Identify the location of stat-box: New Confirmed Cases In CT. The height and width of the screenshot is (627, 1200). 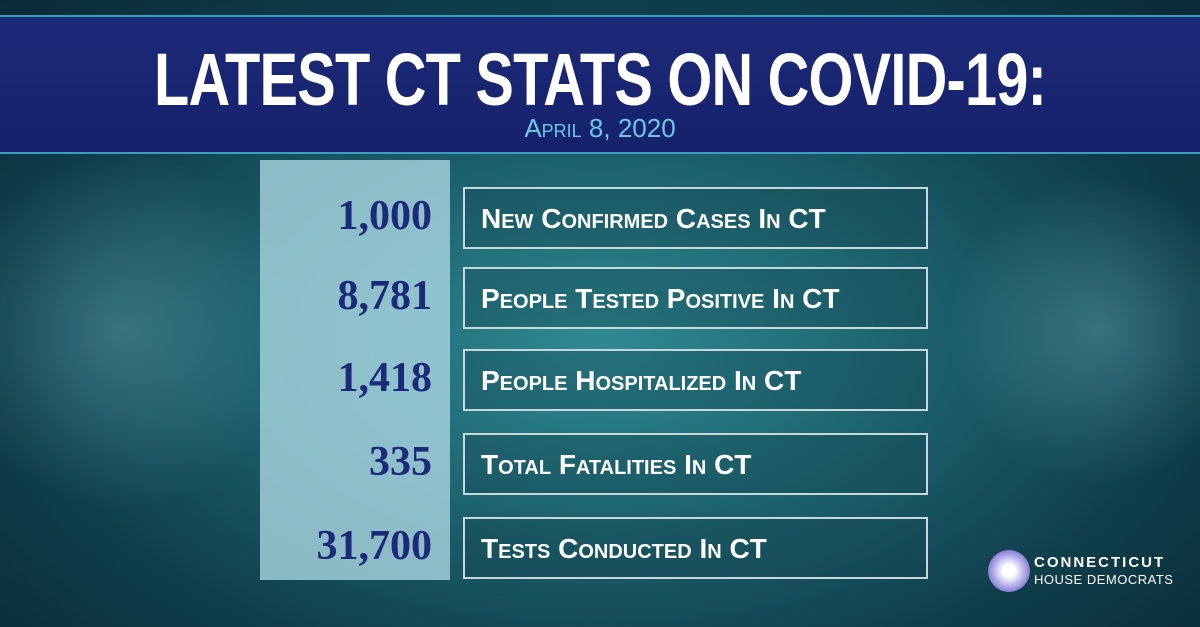
(695, 218).